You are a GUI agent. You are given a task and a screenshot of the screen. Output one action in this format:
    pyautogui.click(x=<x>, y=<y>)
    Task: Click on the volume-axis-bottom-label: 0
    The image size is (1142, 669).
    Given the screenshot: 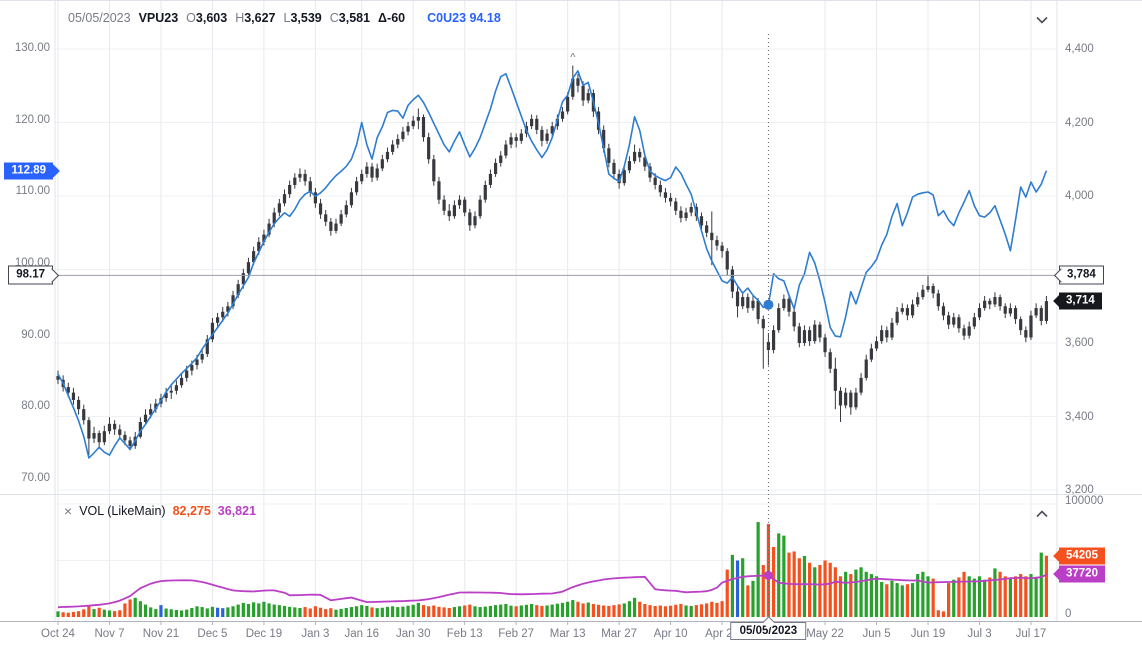 What is the action you would take?
    pyautogui.click(x=1068, y=614)
    